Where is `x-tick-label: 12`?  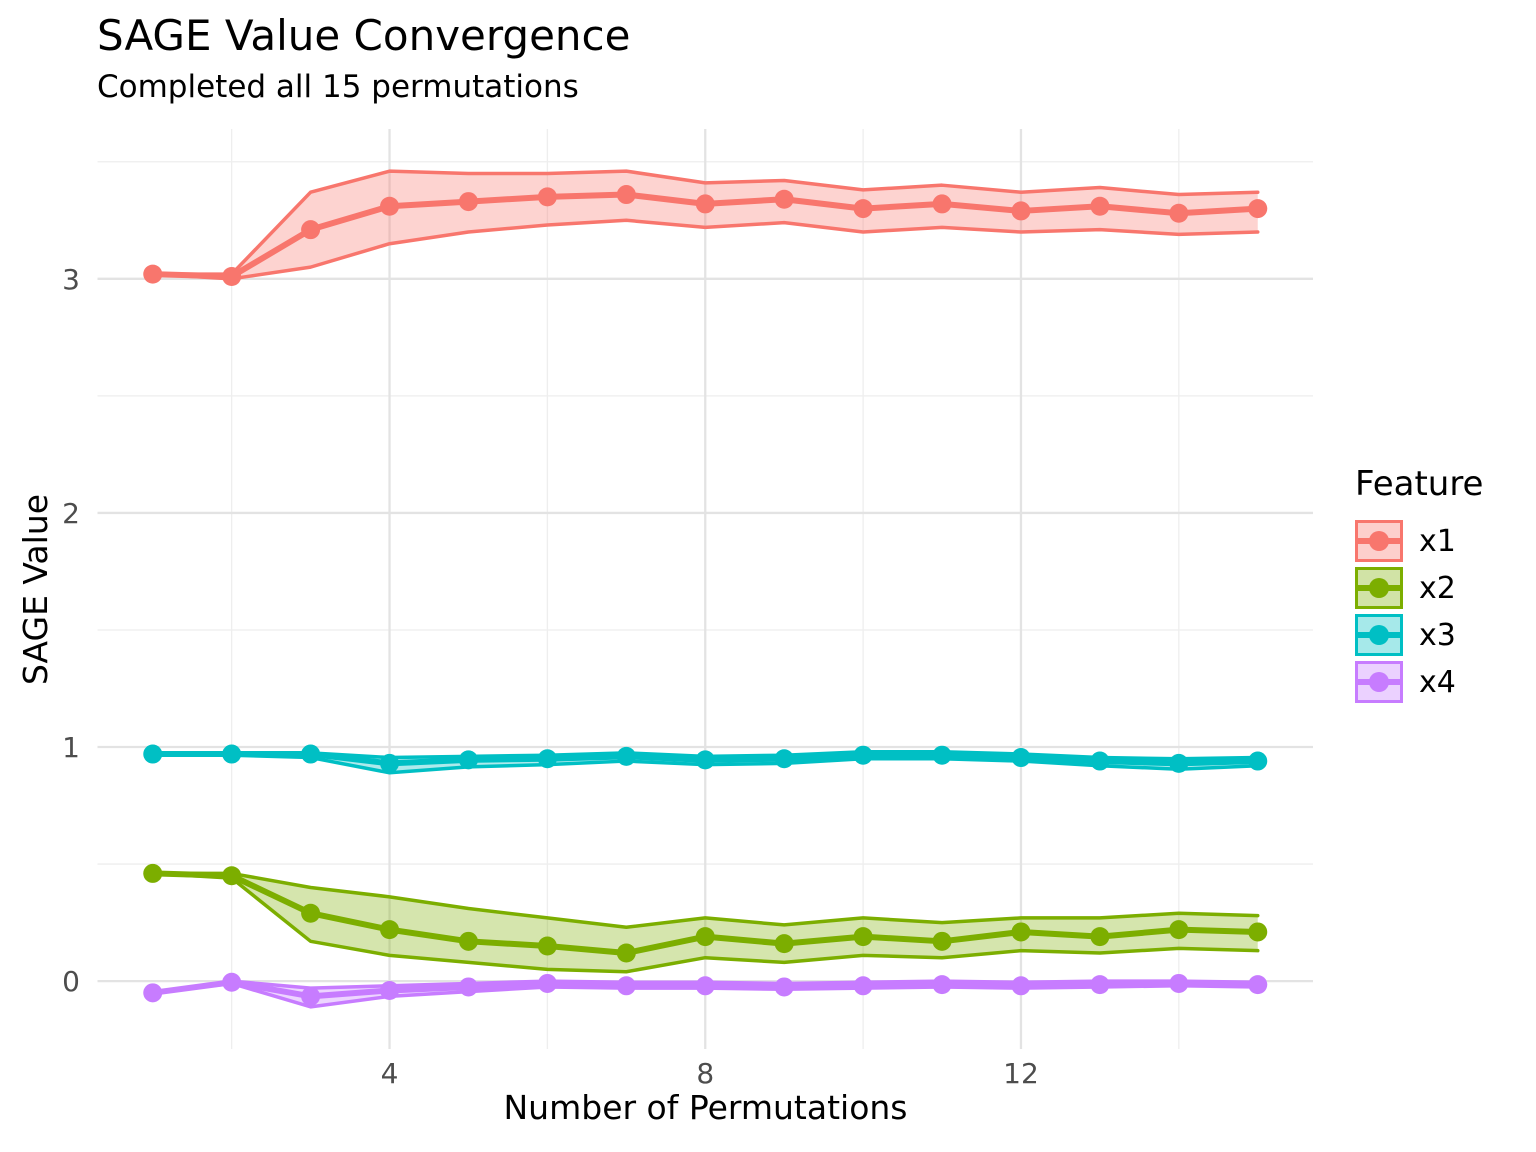
x-tick-label: 12 is located at coordinates (1021, 1073).